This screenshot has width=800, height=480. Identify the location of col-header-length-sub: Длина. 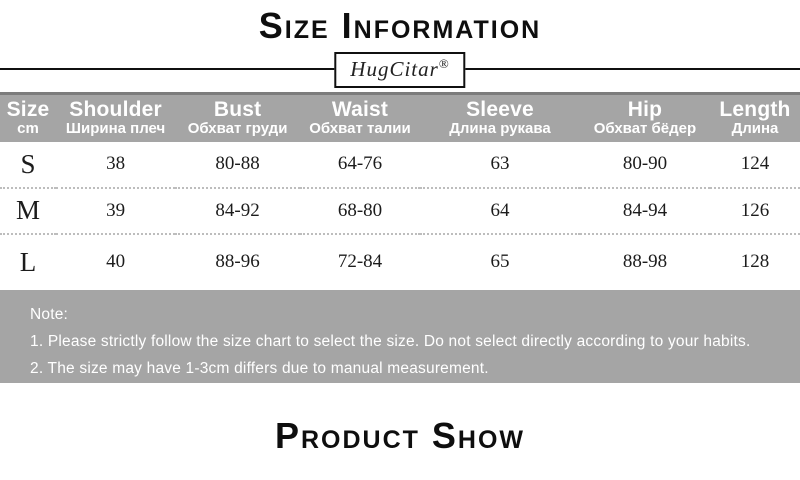
(755, 128).